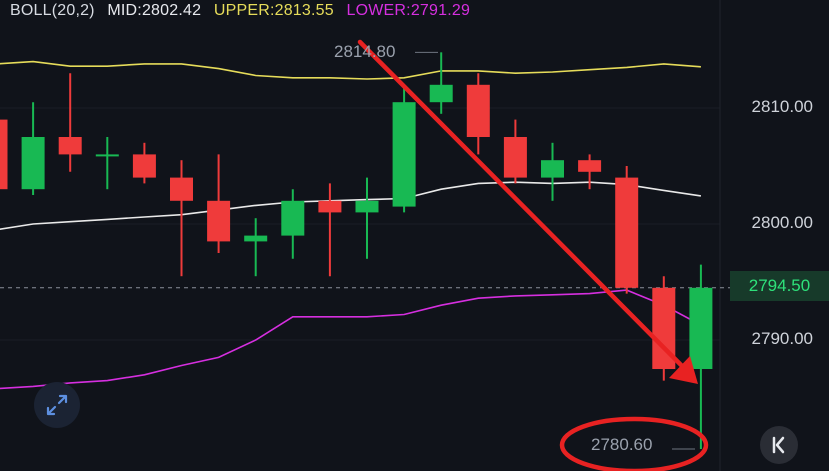 This screenshot has height=471, width=829. What do you see at coordinates (52, 10) in the screenshot?
I see `legend-name: BOLL(20,2)` at bounding box center [52, 10].